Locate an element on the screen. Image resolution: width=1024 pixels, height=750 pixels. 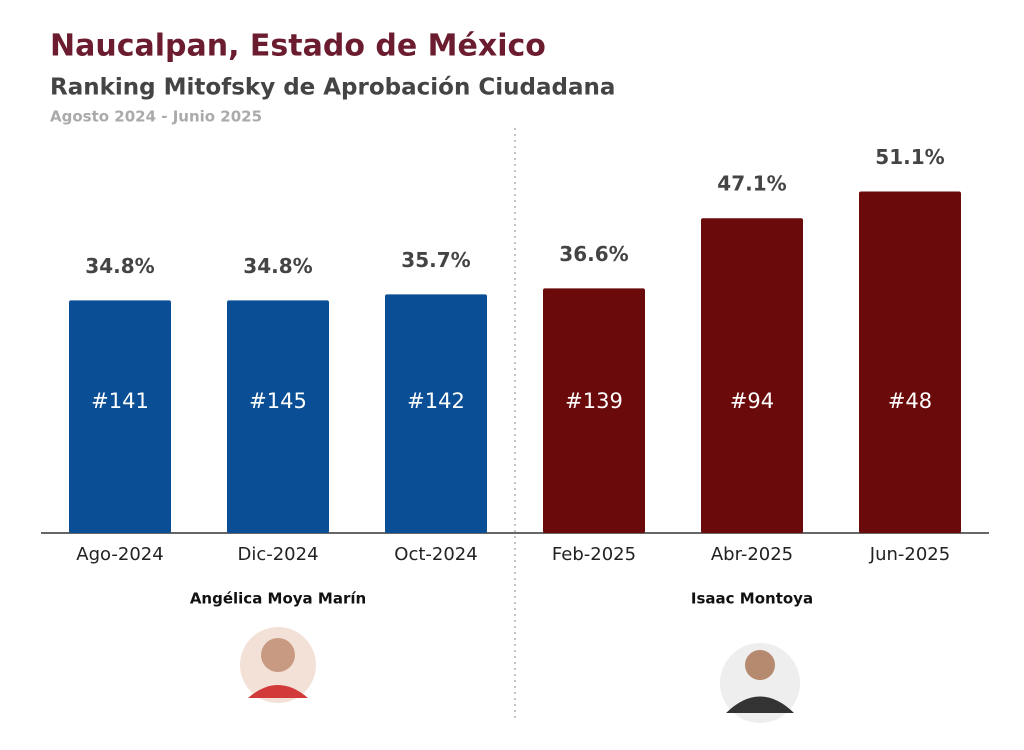
rank-label: #48 is located at coordinates (910, 401).